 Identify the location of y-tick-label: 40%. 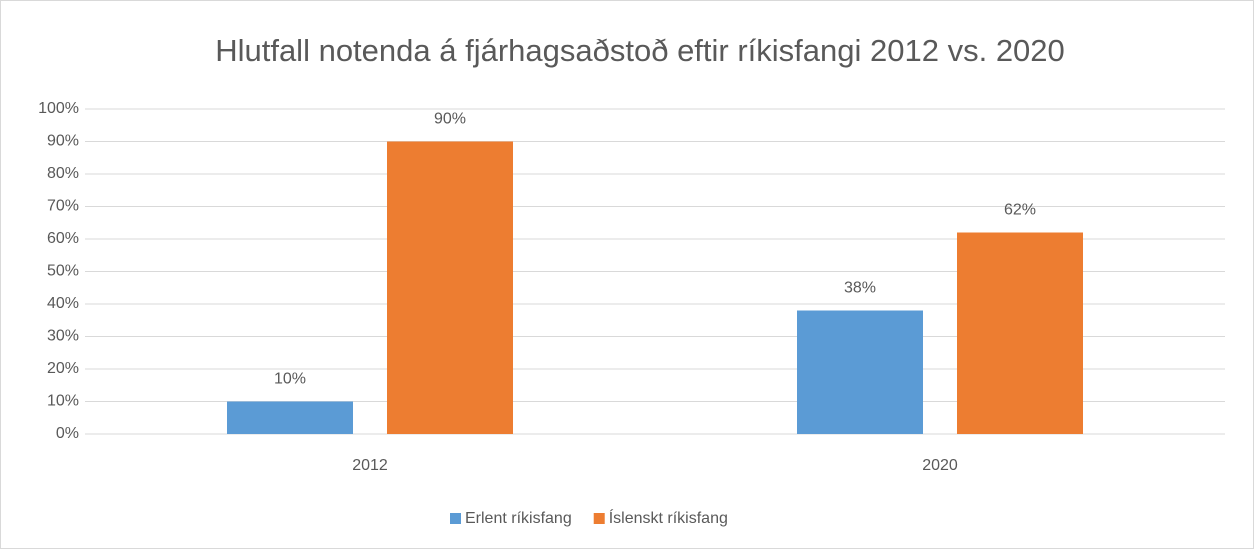
(63, 303).